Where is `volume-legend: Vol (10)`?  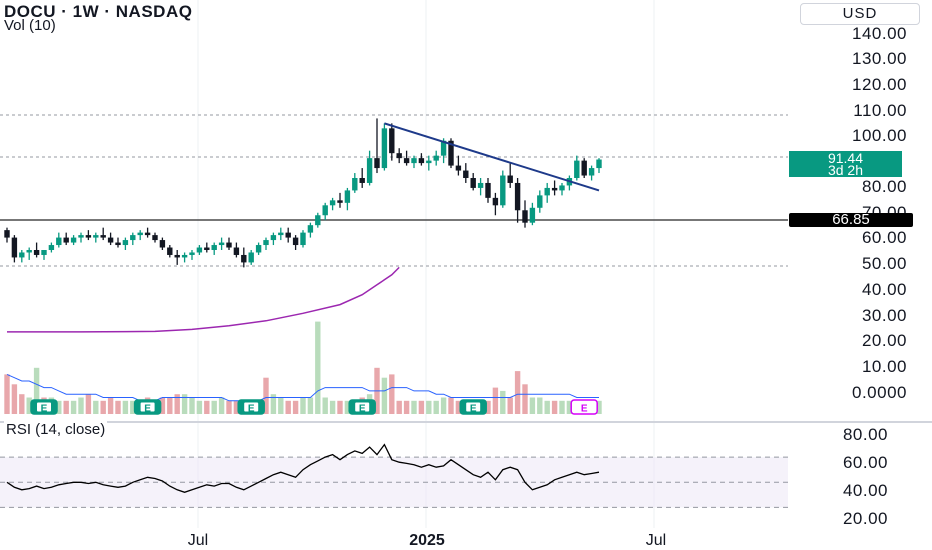 volume-legend: Vol (10) is located at coordinates (30, 25).